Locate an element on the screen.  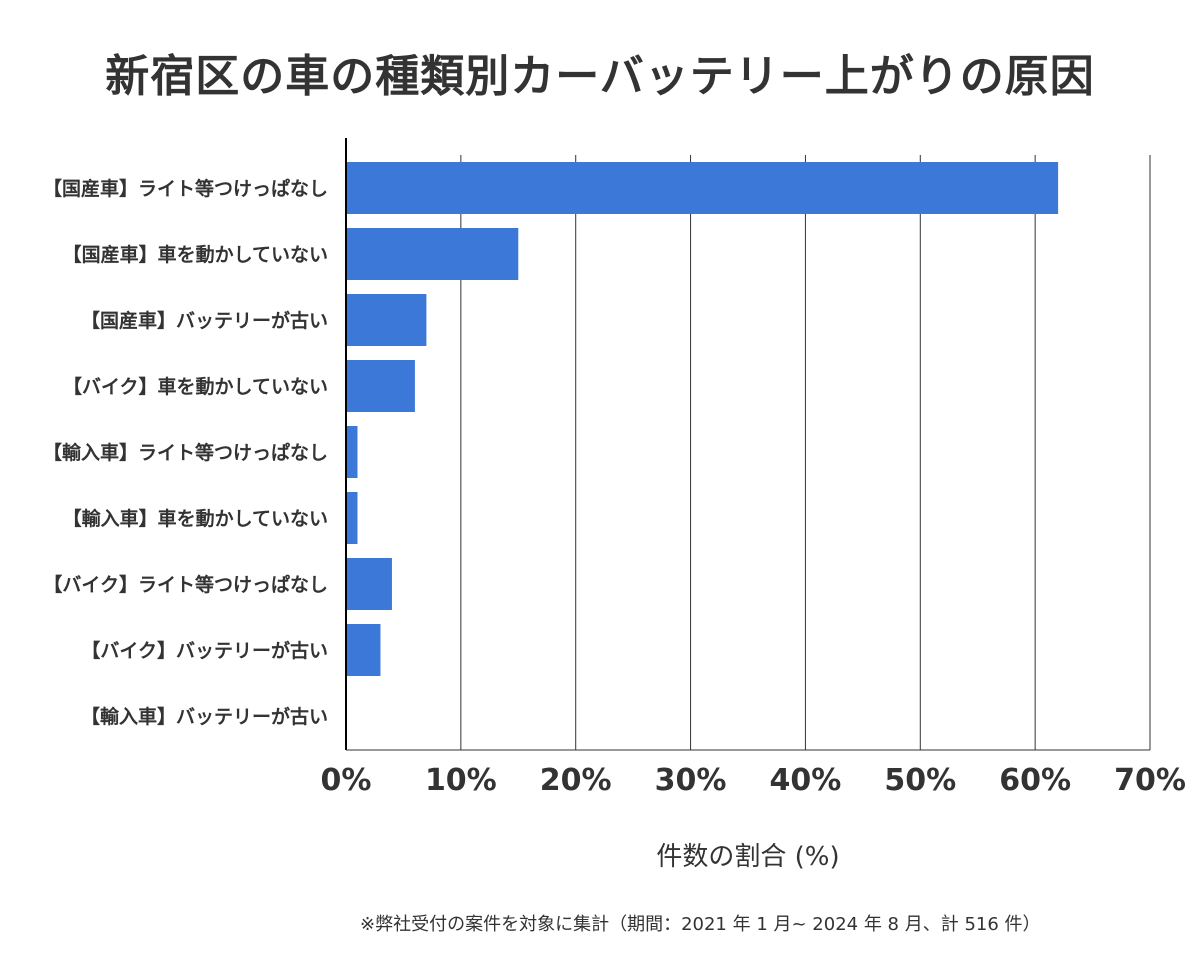
x-tick-label: 40% is located at coordinates (806, 780).